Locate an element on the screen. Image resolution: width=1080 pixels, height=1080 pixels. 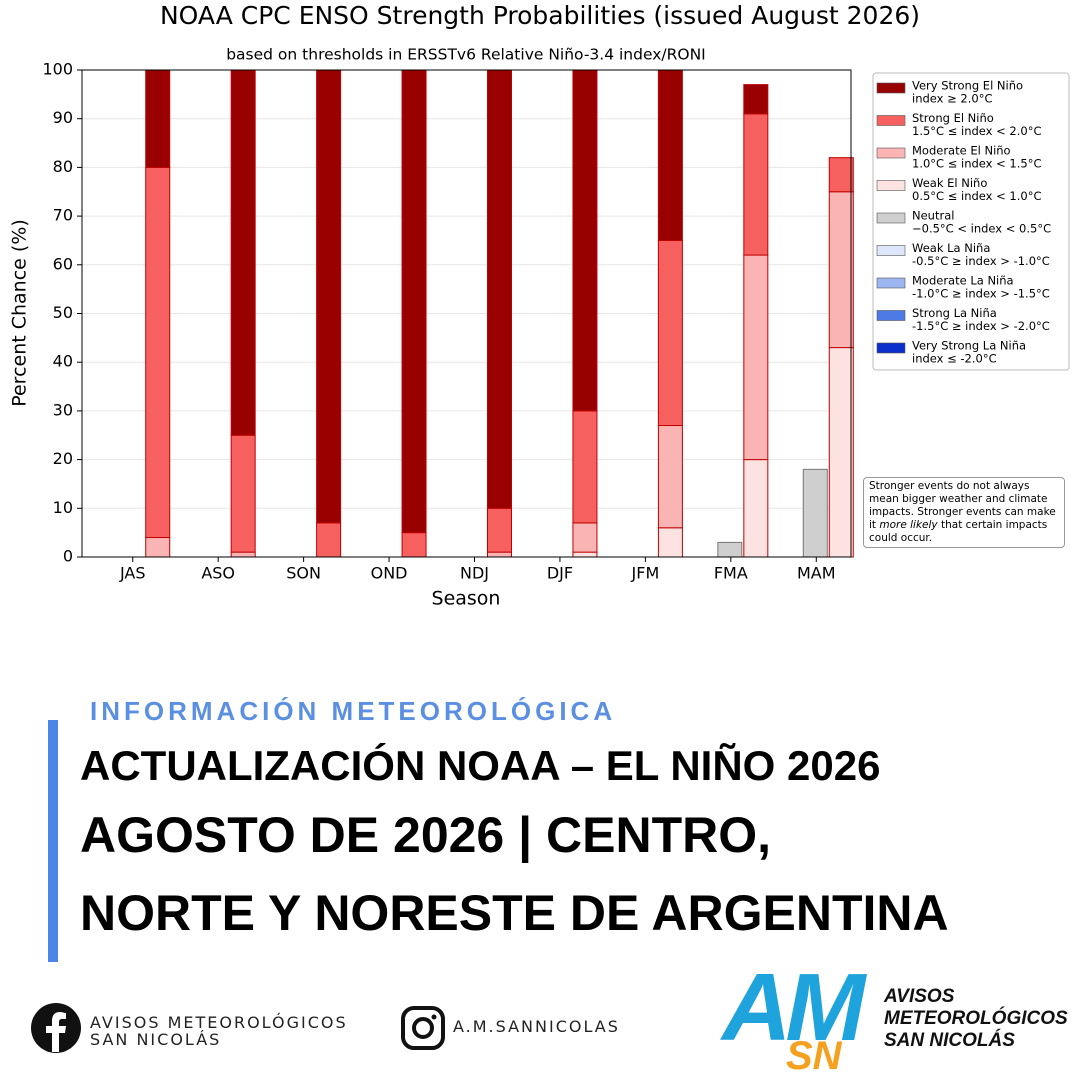
y-tick-label: 10 is located at coordinates (63, 507).